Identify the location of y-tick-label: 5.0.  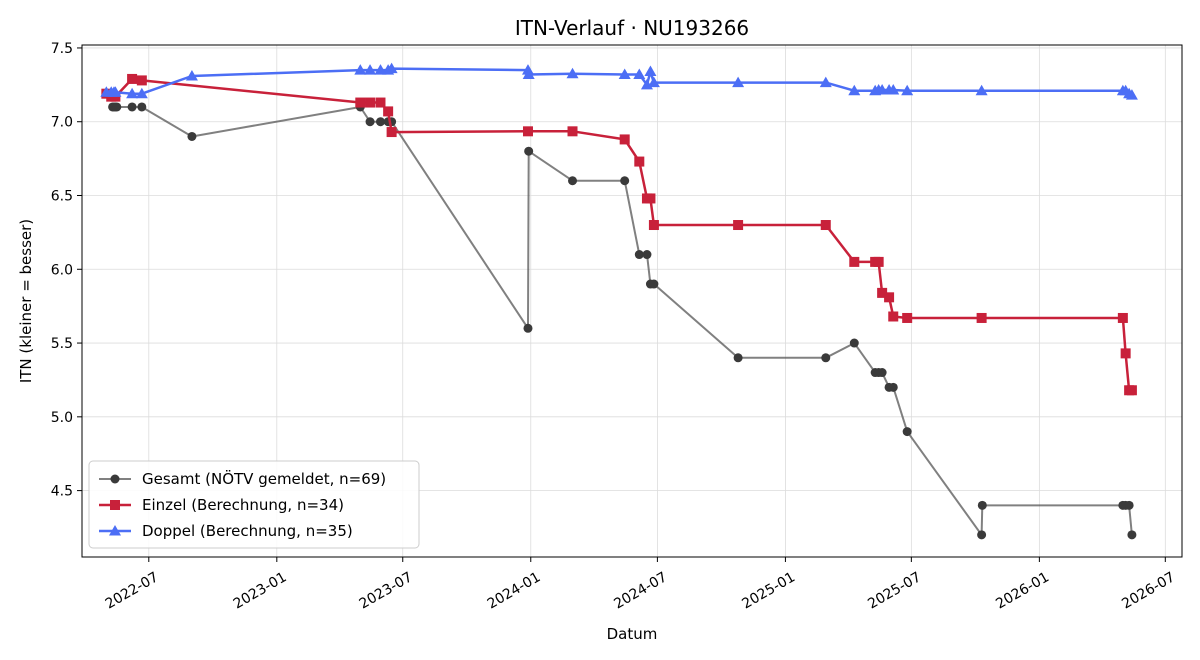
(62, 418).